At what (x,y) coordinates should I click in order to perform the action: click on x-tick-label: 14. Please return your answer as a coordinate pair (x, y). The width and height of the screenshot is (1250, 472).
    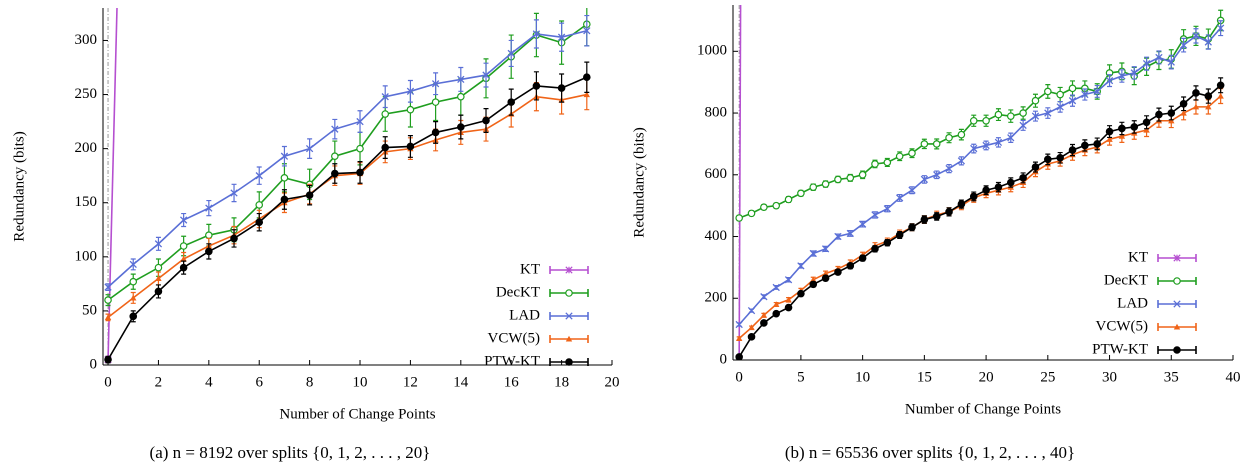
    Looking at the image, I should click on (461, 382).